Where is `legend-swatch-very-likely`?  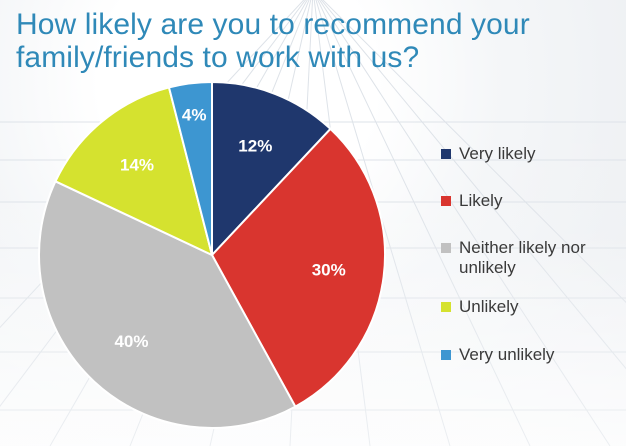
legend-swatch-very-likely is located at coordinates (446, 154).